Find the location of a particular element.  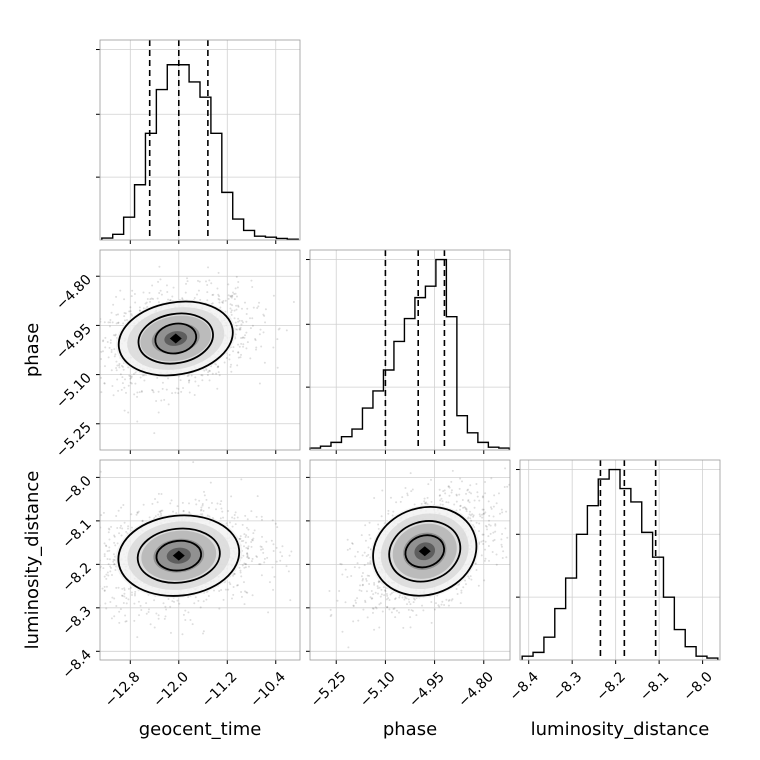

y-tick-label: −5.10 is located at coordinates (74, 391).